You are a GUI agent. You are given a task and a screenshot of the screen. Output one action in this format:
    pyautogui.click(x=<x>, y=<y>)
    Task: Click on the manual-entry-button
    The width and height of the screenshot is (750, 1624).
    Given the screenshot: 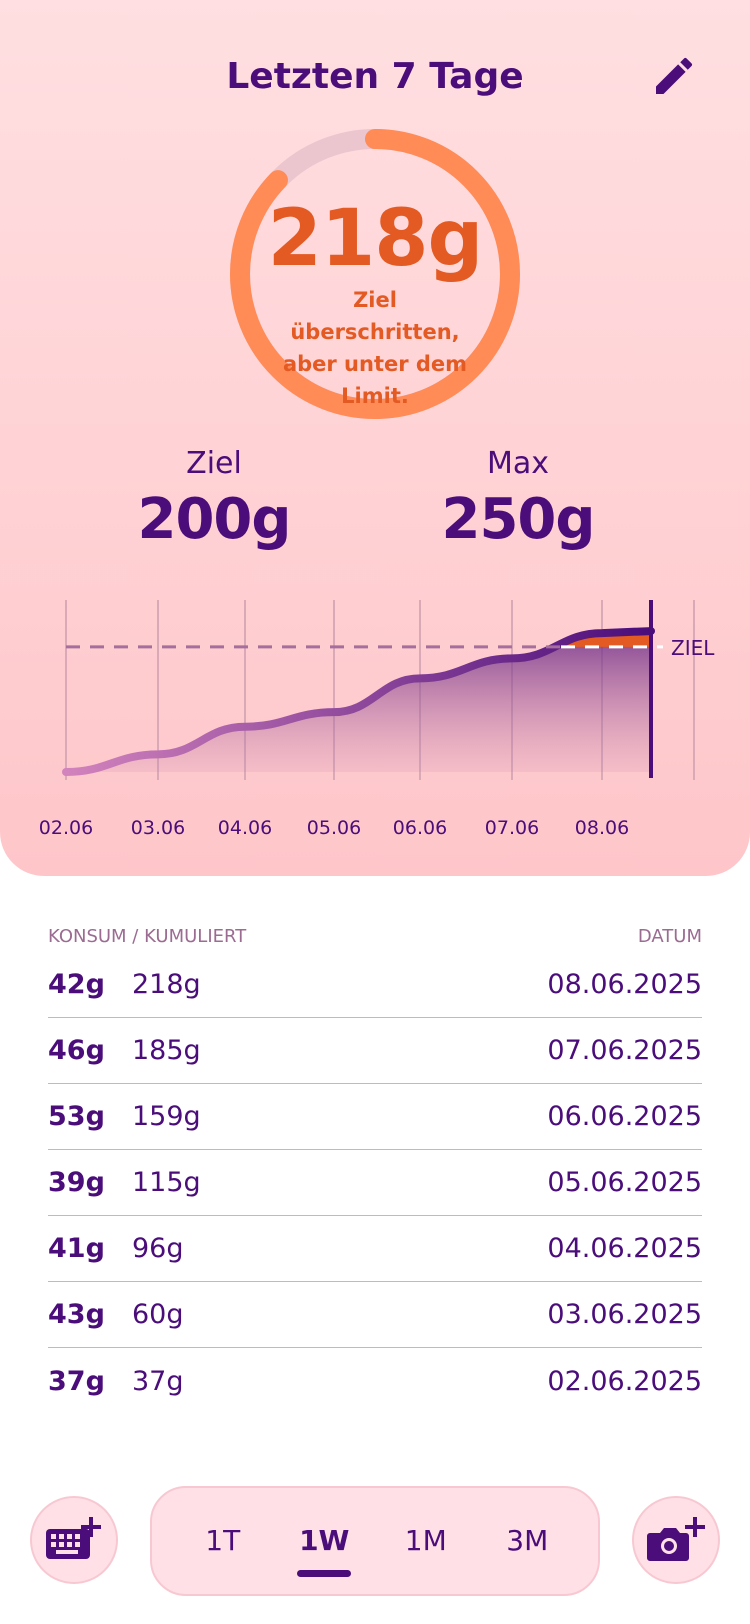 What is the action you would take?
    pyautogui.click(x=74, y=1540)
    